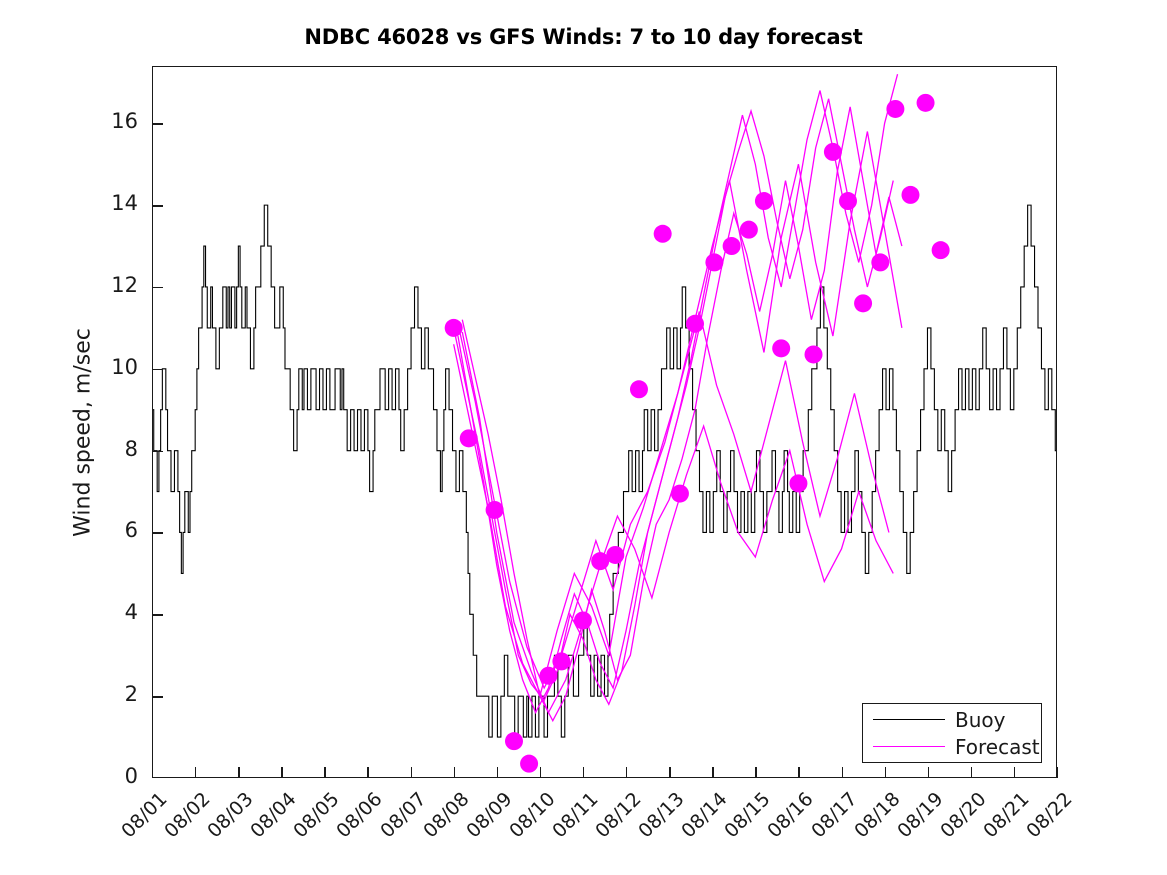 This screenshot has width=1167, height=875. What do you see at coordinates (131, 448) in the screenshot?
I see `y-tick-label: 8` at bounding box center [131, 448].